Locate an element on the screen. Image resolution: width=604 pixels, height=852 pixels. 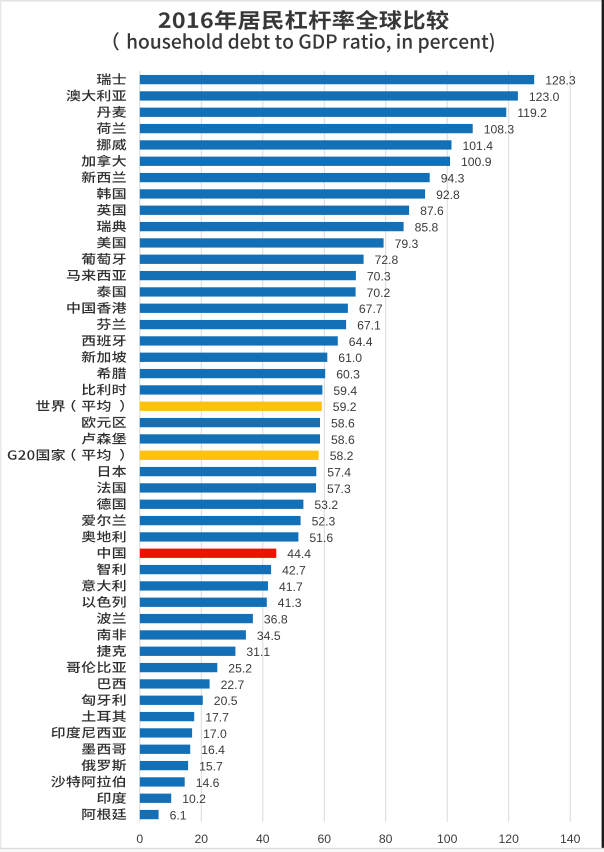
svg-text: 41.3 is located at coordinates (290, 603).